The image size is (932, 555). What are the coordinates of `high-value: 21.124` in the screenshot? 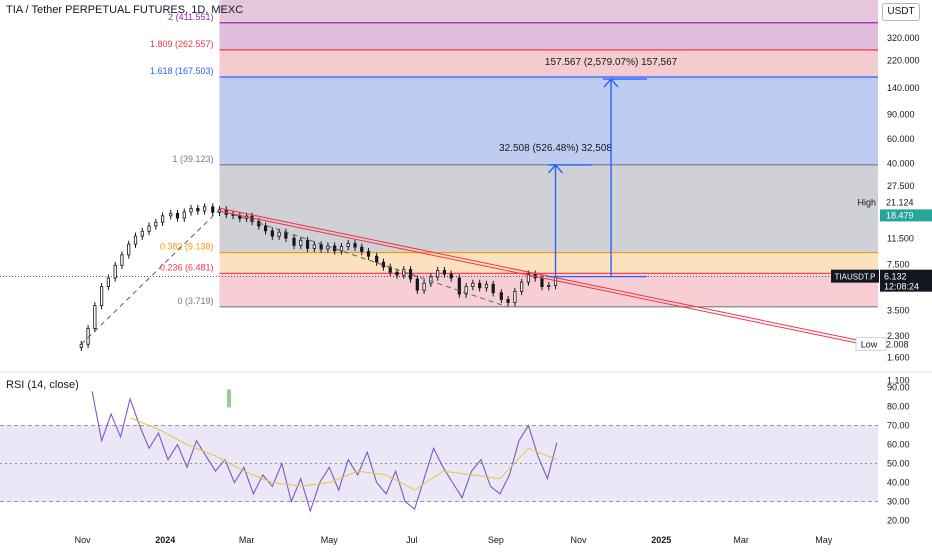 It's located at (900, 202).